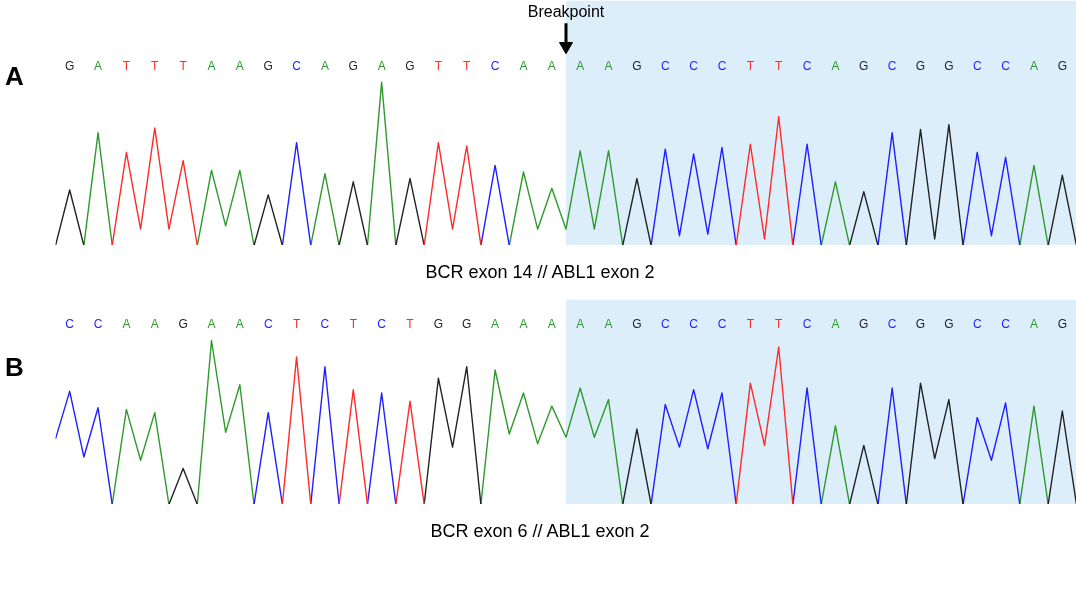  I want to click on text: BCR exon 6 // ABL1 exon 2, so click(540, 531).